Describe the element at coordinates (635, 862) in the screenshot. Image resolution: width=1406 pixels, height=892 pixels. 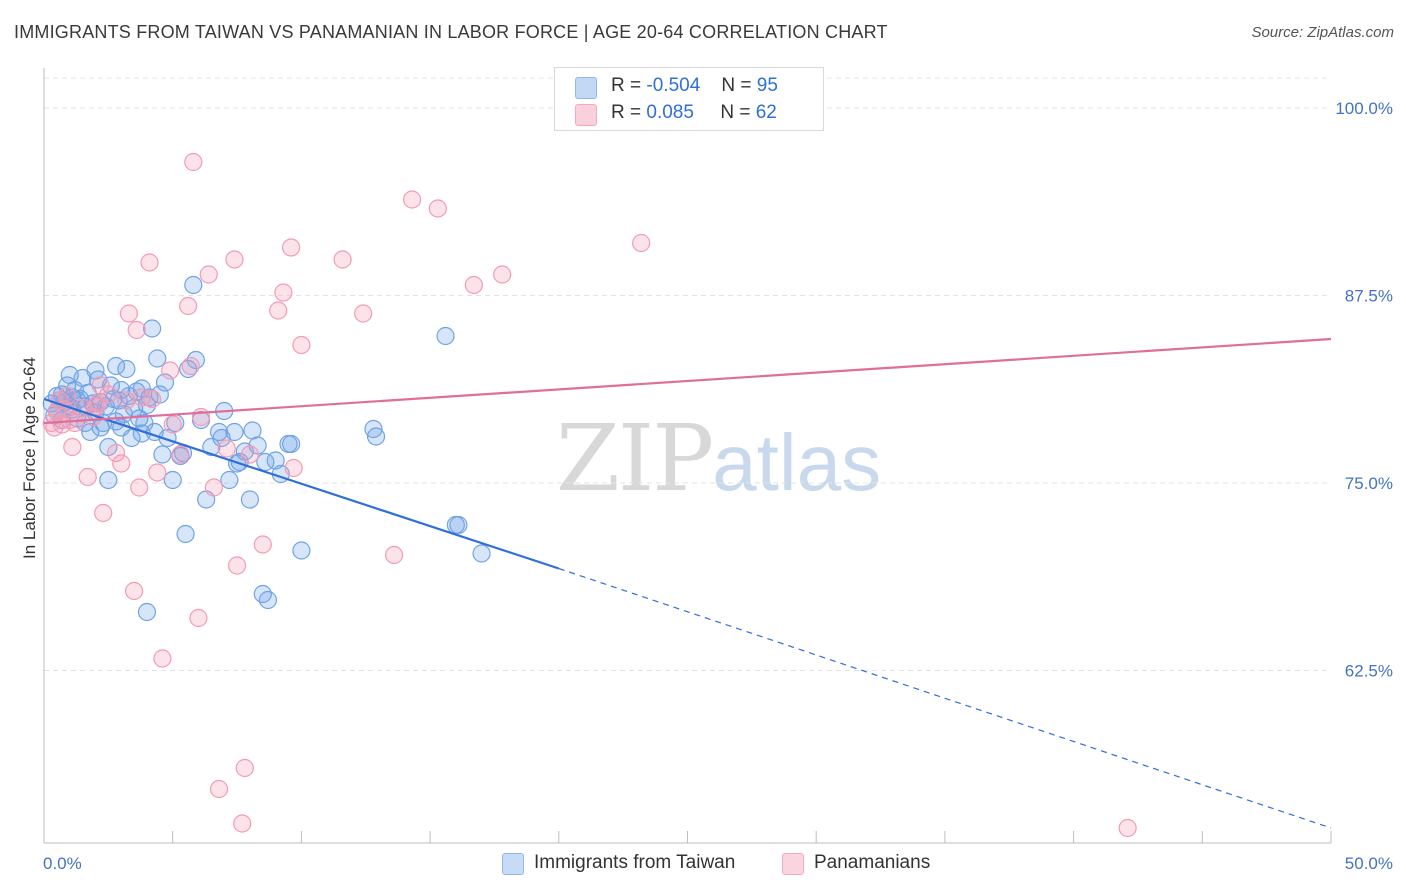
I see `legend-label-taiwan: Immigrants from Taiwan` at that location.